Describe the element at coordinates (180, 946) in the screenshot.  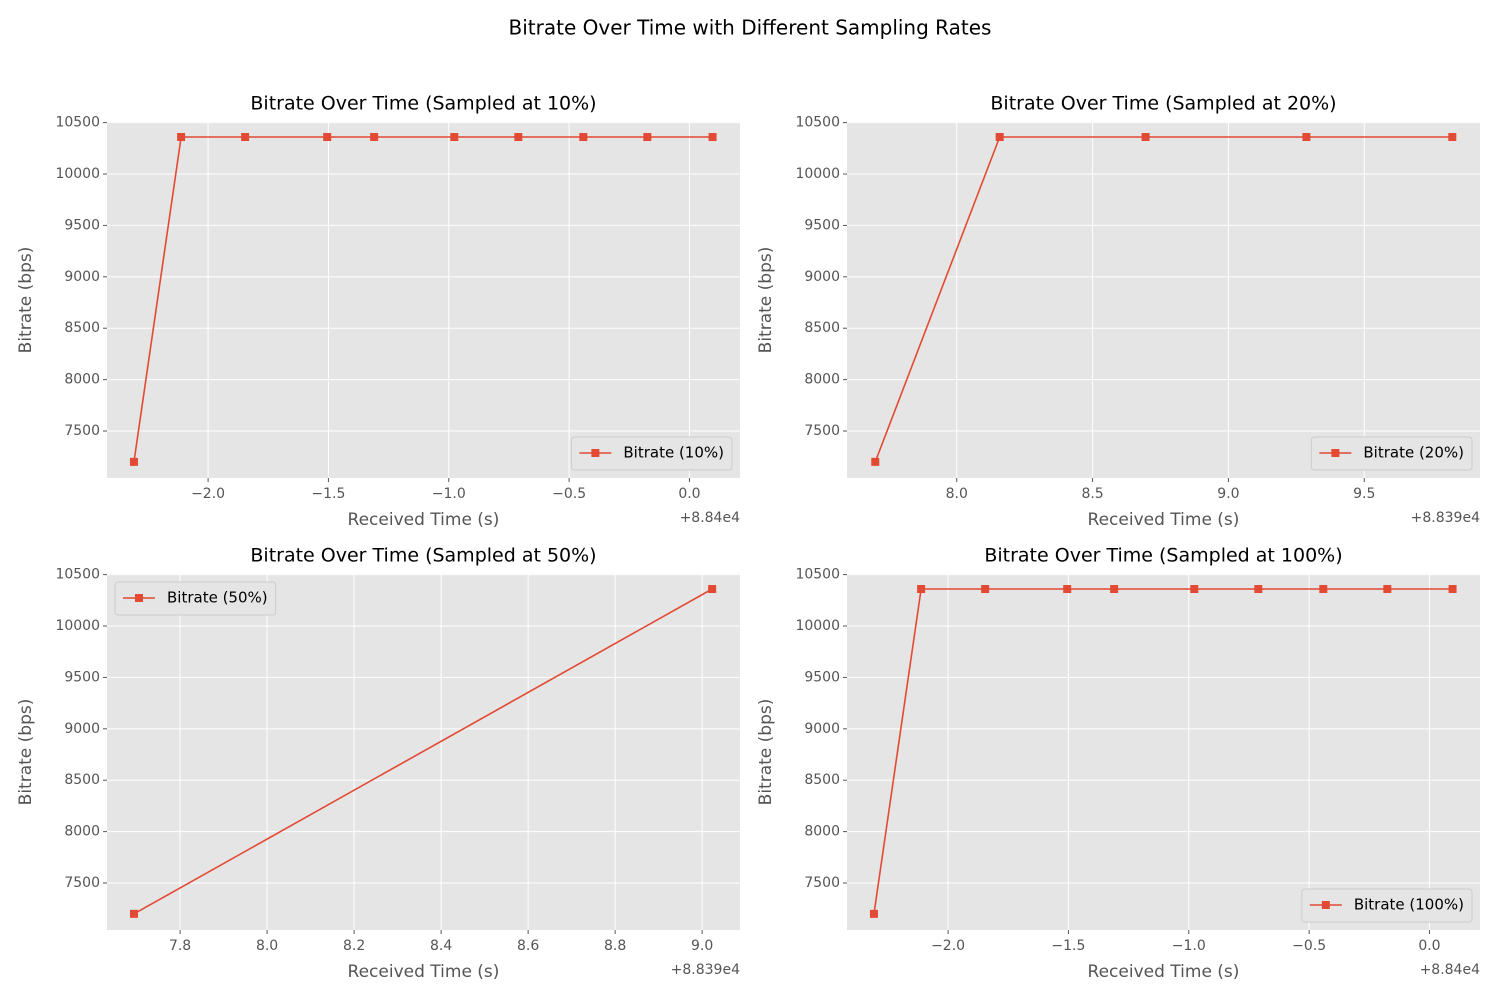
I see `x-tick-label: 7.8` at that location.